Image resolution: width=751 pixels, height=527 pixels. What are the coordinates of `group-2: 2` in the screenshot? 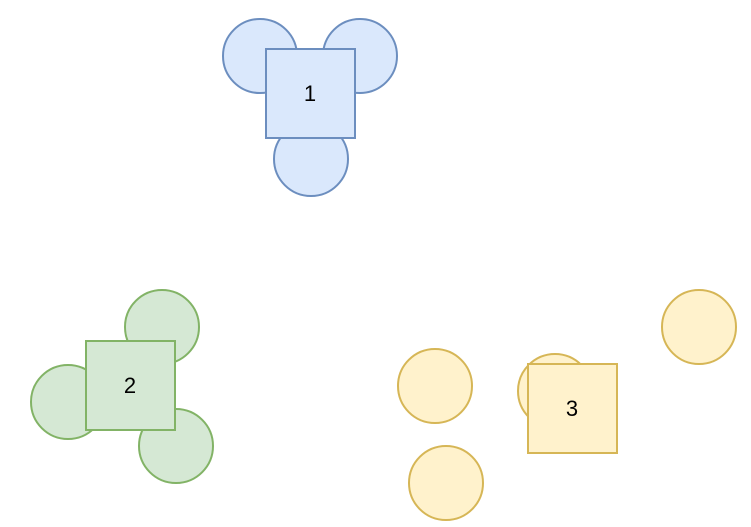 It's located at (122, 386).